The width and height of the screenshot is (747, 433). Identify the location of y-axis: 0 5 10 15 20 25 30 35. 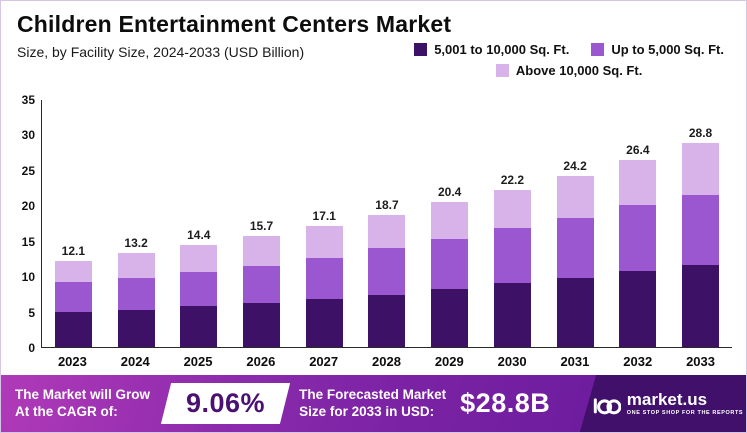
(25, 224).